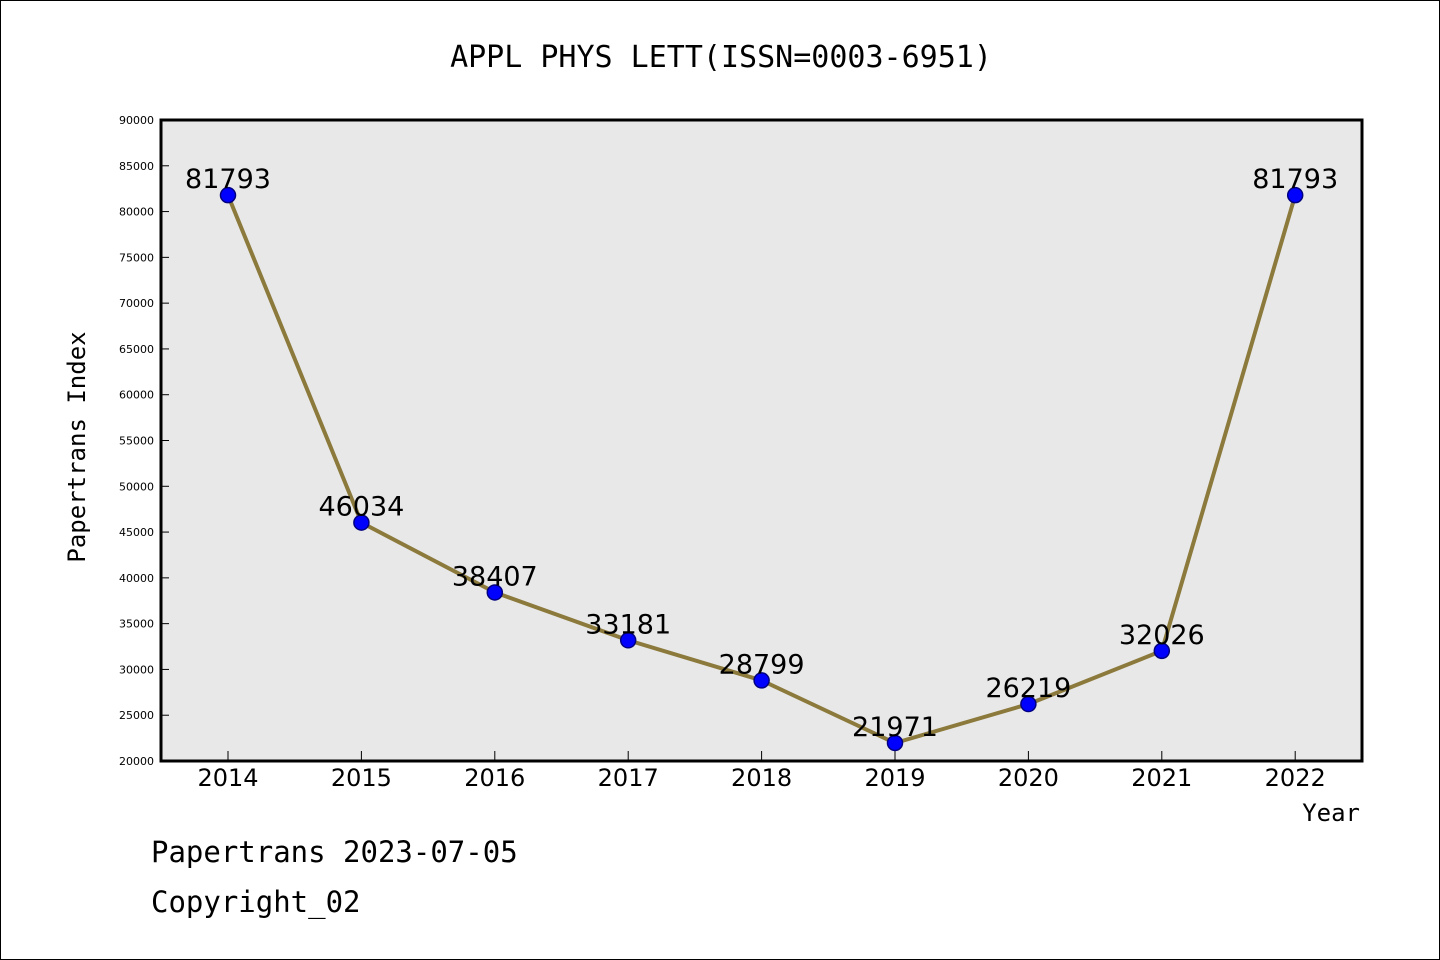 This screenshot has width=1440, height=960. I want to click on footer-copyright: Copyright_02, so click(256, 902).